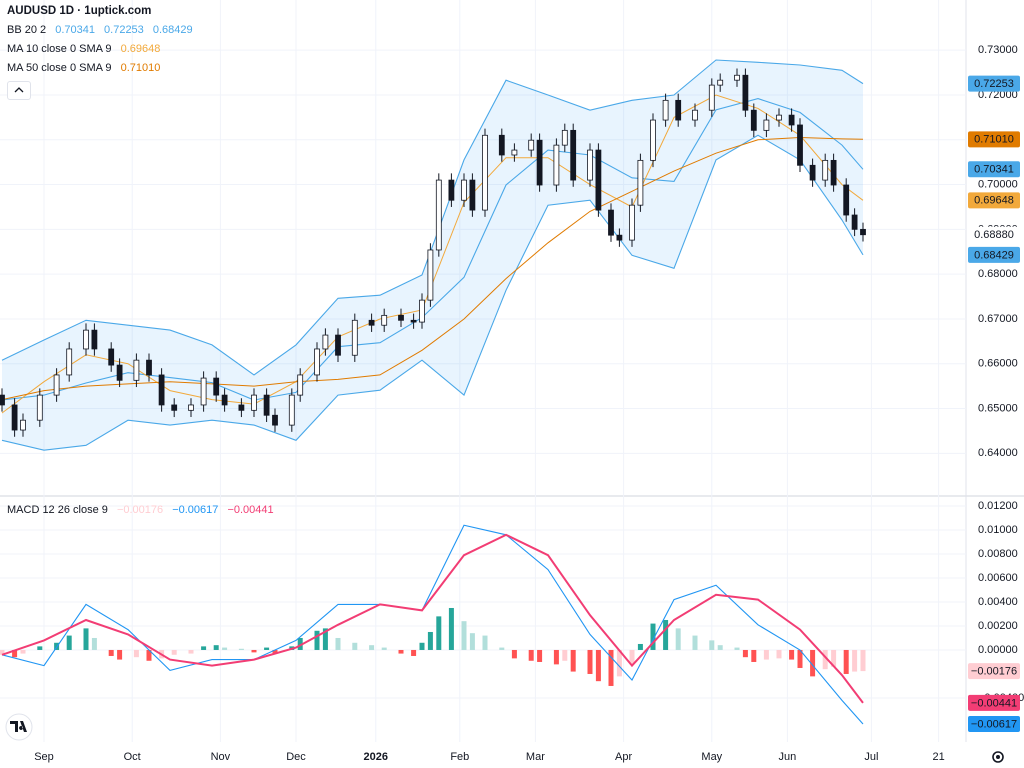 The image size is (1024, 768). What do you see at coordinates (19, 727) in the screenshot?
I see `logo` at bounding box center [19, 727].